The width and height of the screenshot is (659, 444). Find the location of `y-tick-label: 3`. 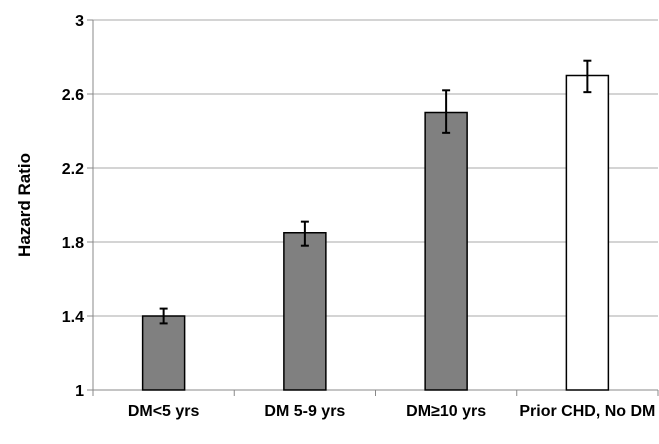

y-tick-label: 3 is located at coordinates (79, 21).